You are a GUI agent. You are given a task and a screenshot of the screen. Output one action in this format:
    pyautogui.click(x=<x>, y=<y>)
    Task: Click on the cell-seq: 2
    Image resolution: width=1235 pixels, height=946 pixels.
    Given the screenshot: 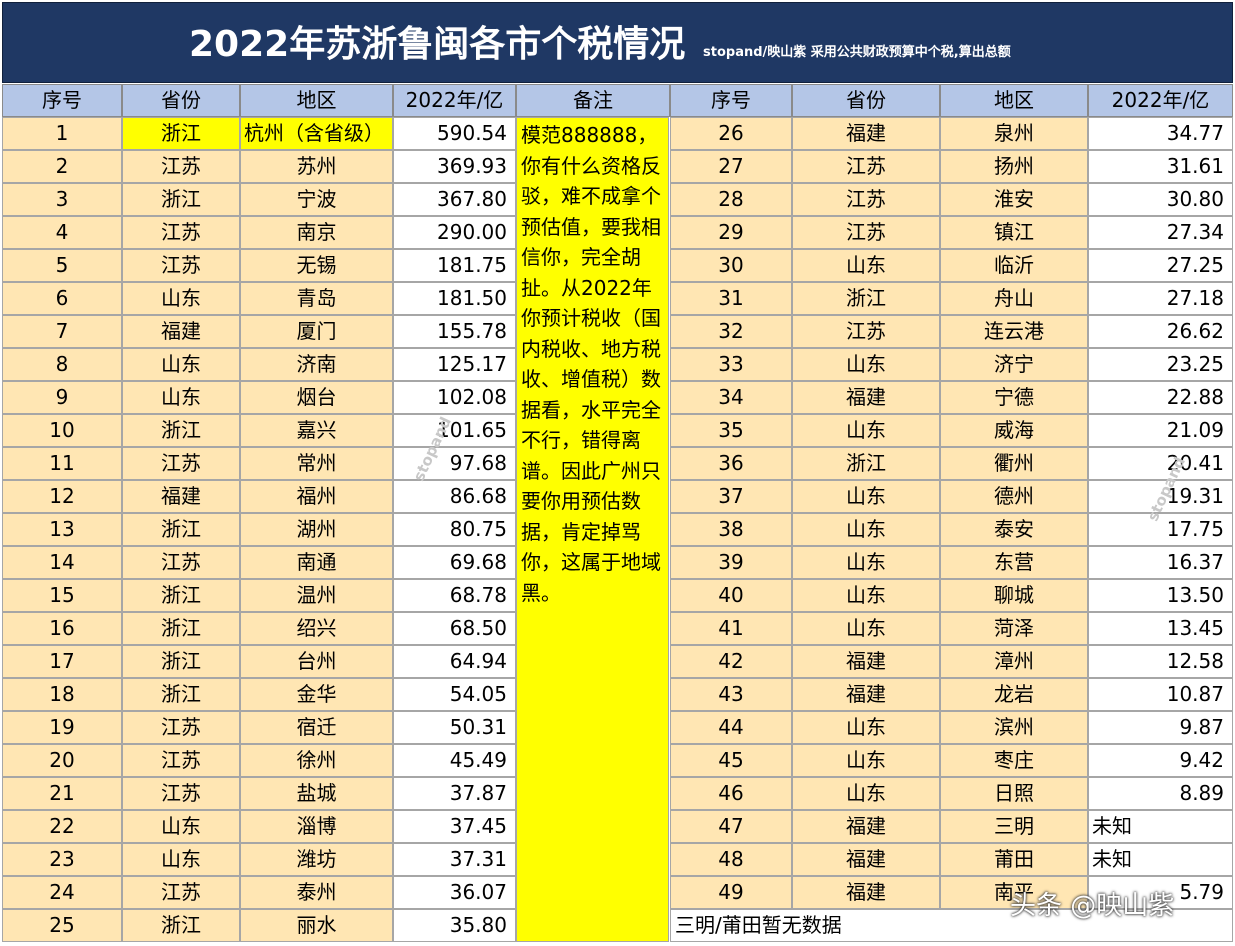 What is the action you would take?
    pyautogui.click(x=62, y=166)
    